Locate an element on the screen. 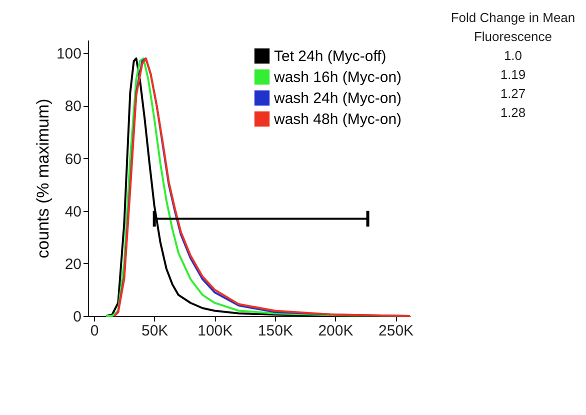  legend-label: wash 48h (Myc-on) is located at coordinates (337, 119).